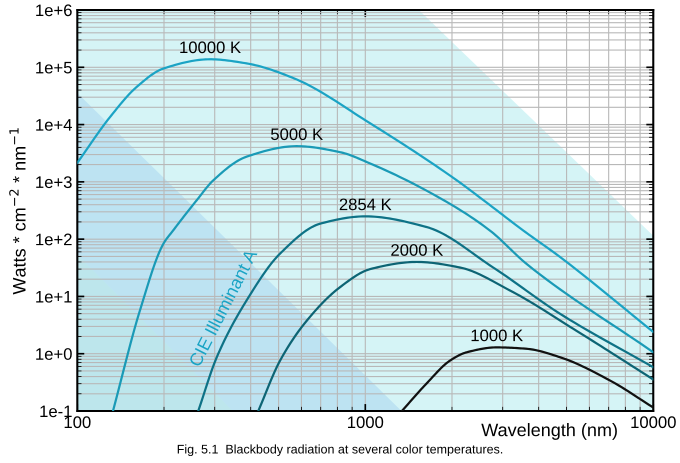 Image resolution: width=680 pixels, height=463 pixels. I want to click on y-tick-label: 1e-1, so click(56, 412).